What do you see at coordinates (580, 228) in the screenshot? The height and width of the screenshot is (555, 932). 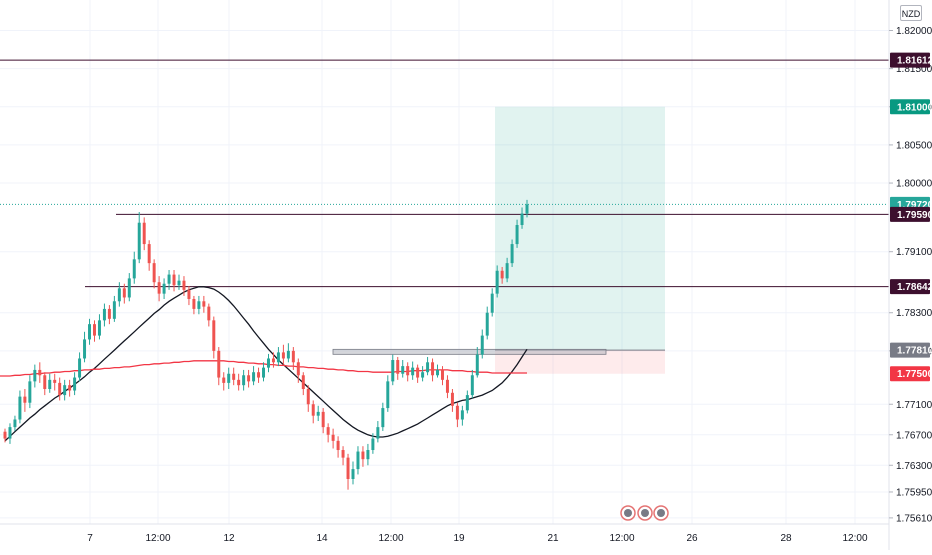 I see `take-profit-zone` at bounding box center [580, 228].